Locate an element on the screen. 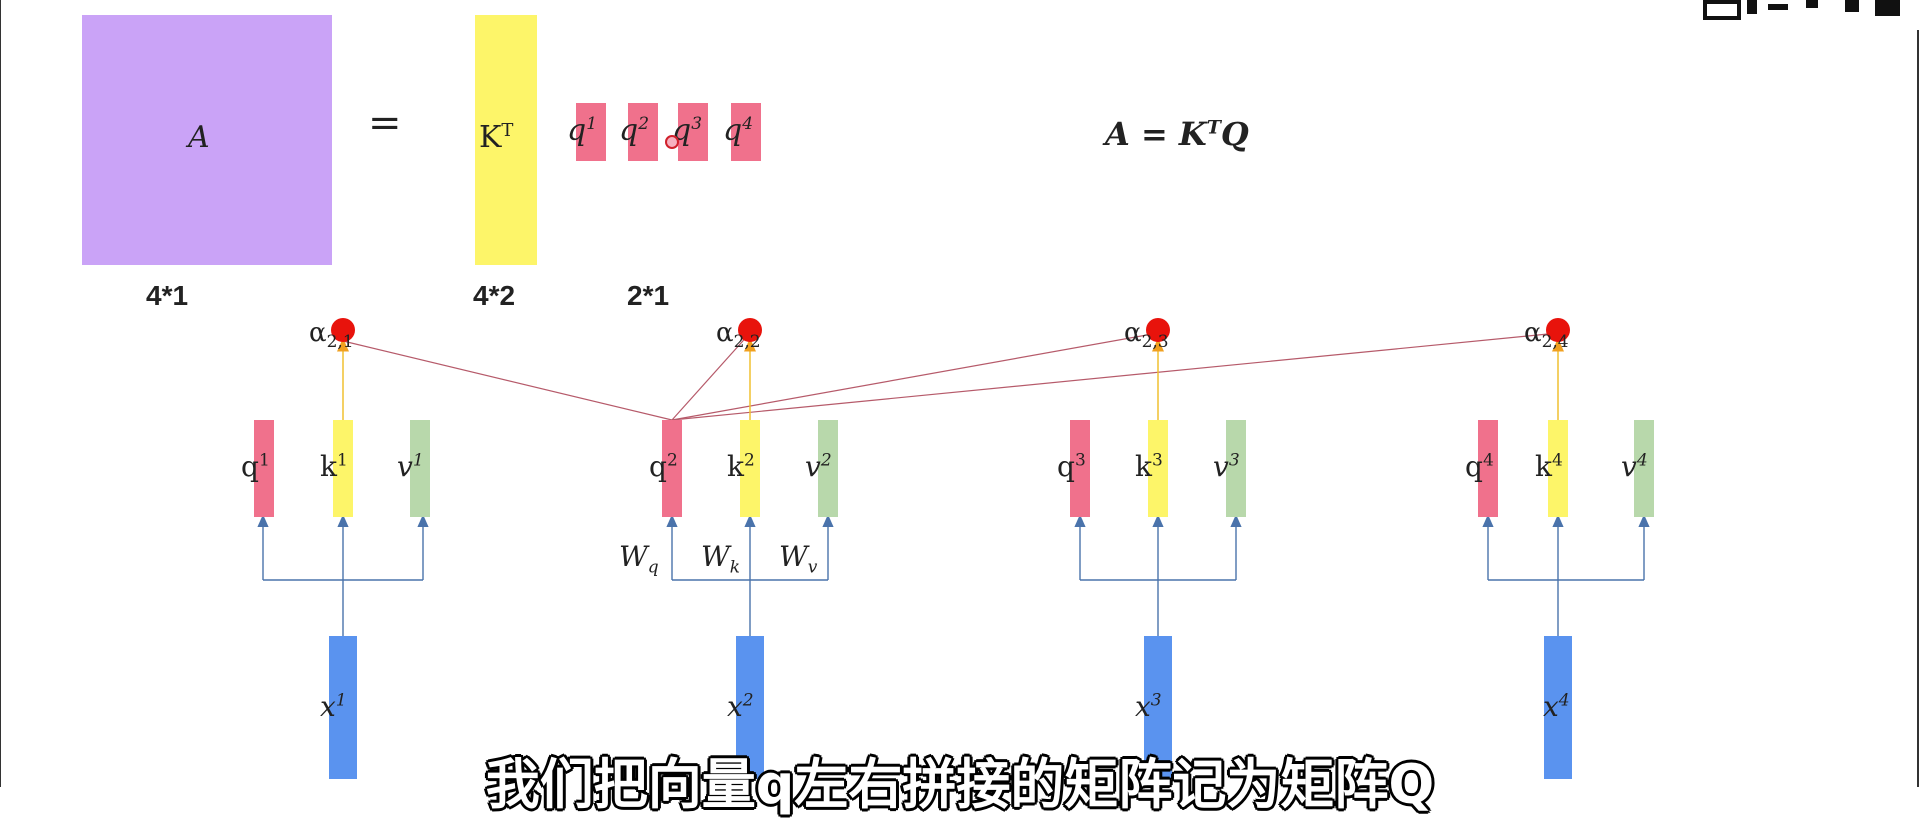  input-label-1: x1 is located at coordinates (333, 706).